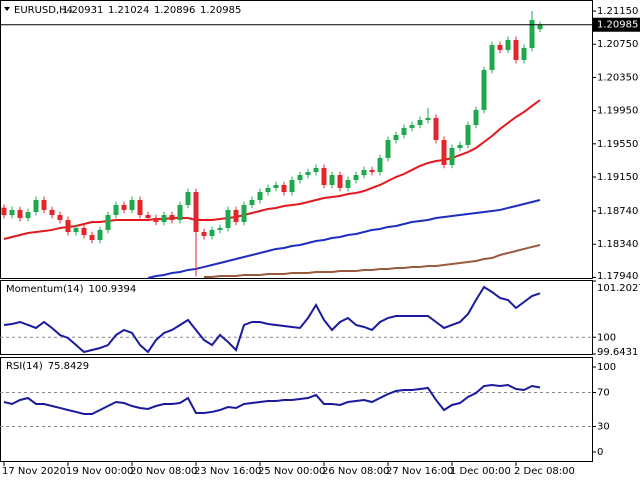  I want to click on indicator-title: RSI(14), so click(24, 366).